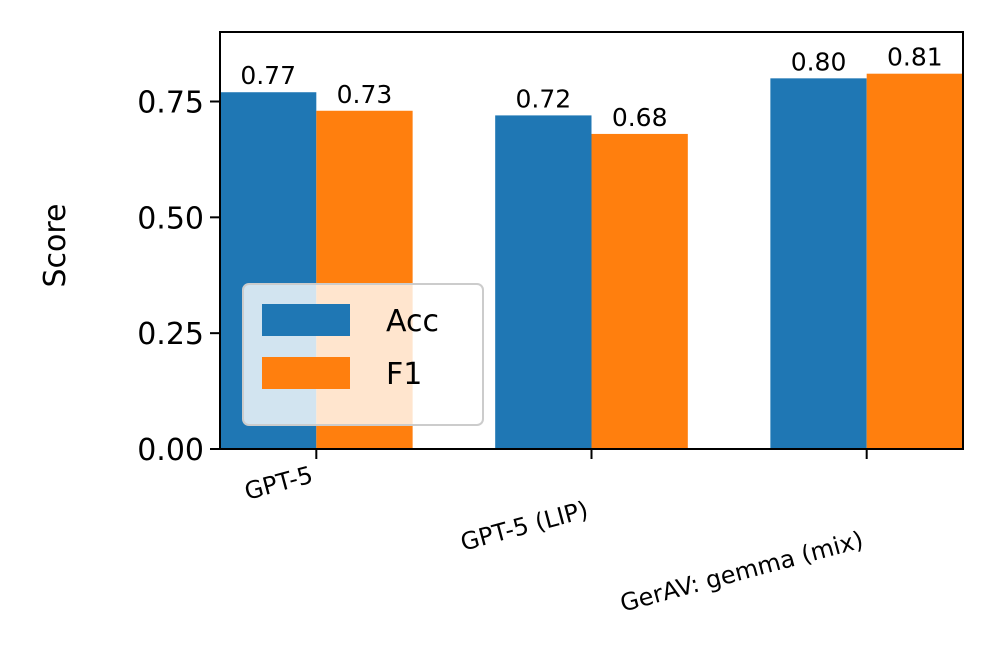 This screenshot has height=647, width=995. Describe the element at coordinates (363, 354) in the screenshot. I see `legend: Acc F1` at that location.